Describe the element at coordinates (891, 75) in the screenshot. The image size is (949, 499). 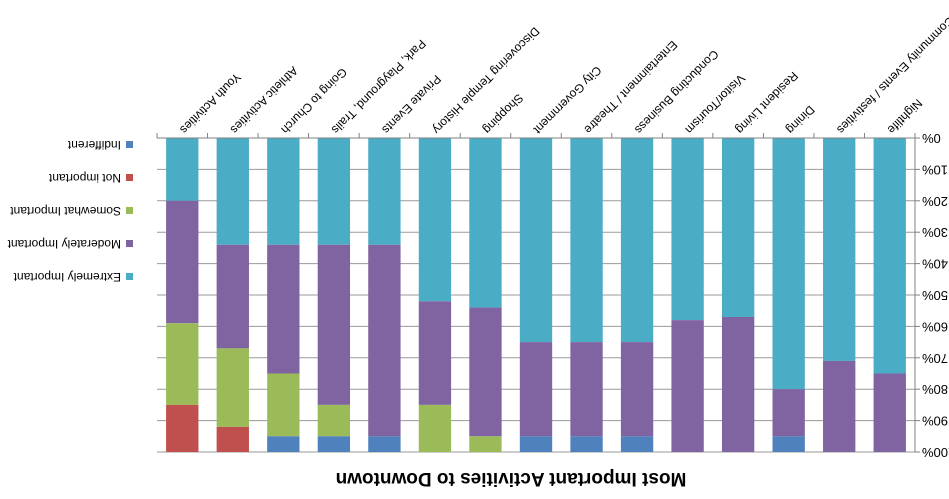
I see `category-label: Community Events / festivities` at that location.